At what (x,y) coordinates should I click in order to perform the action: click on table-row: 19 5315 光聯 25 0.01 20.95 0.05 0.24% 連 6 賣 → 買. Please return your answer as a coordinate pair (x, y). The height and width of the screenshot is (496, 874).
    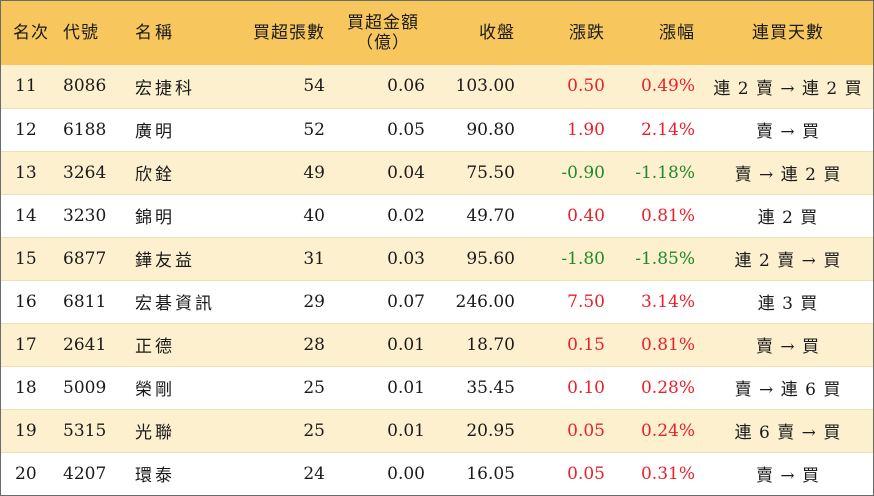
    Looking at the image, I should click on (437, 431).